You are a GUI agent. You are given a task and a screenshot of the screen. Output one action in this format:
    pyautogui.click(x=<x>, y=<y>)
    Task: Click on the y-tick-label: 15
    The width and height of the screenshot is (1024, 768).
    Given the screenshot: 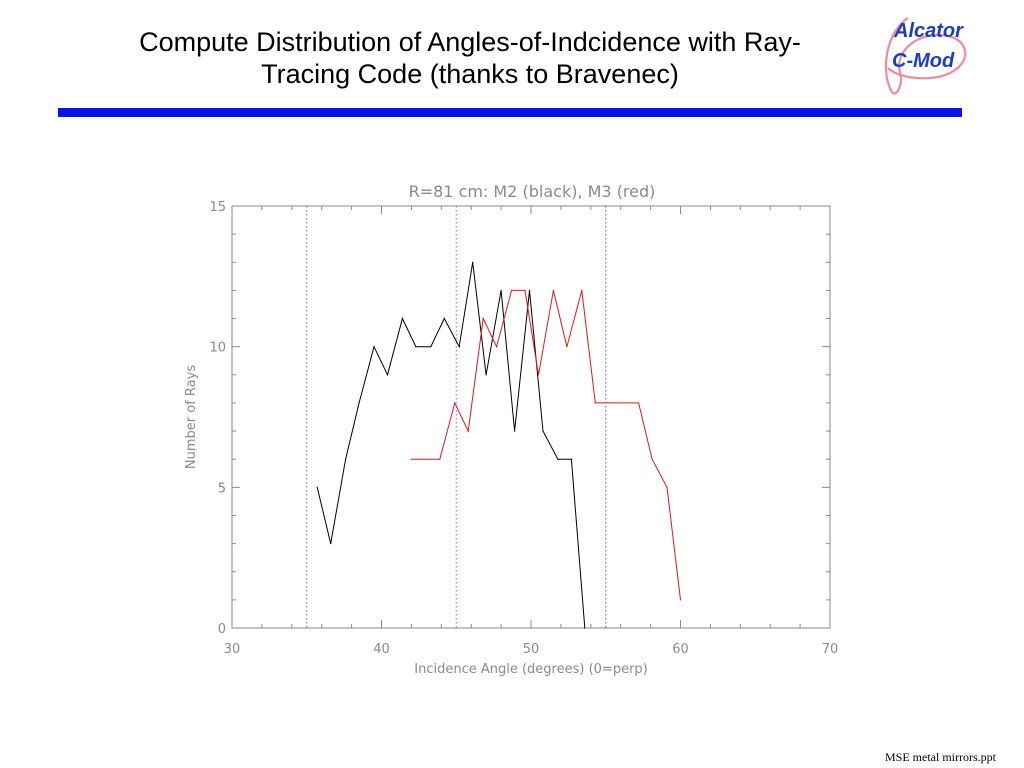 What is the action you would take?
    pyautogui.click(x=217, y=207)
    